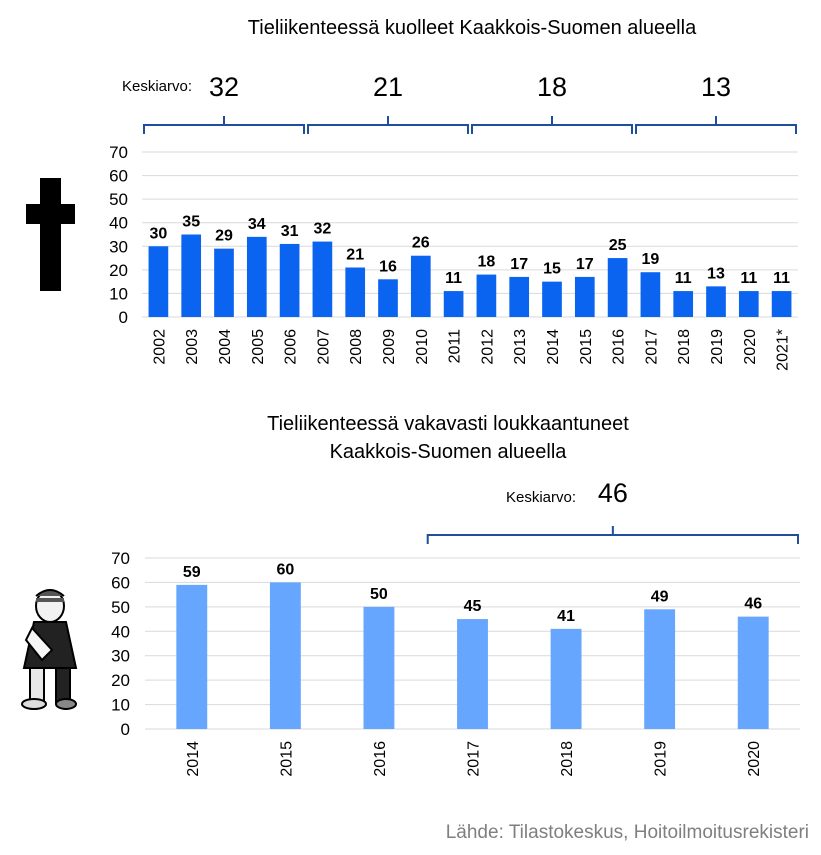 The image size is (821, 855). Describe the element at coordinates (388, 266) in the screenshot. I see `data-label: 16` at that location.